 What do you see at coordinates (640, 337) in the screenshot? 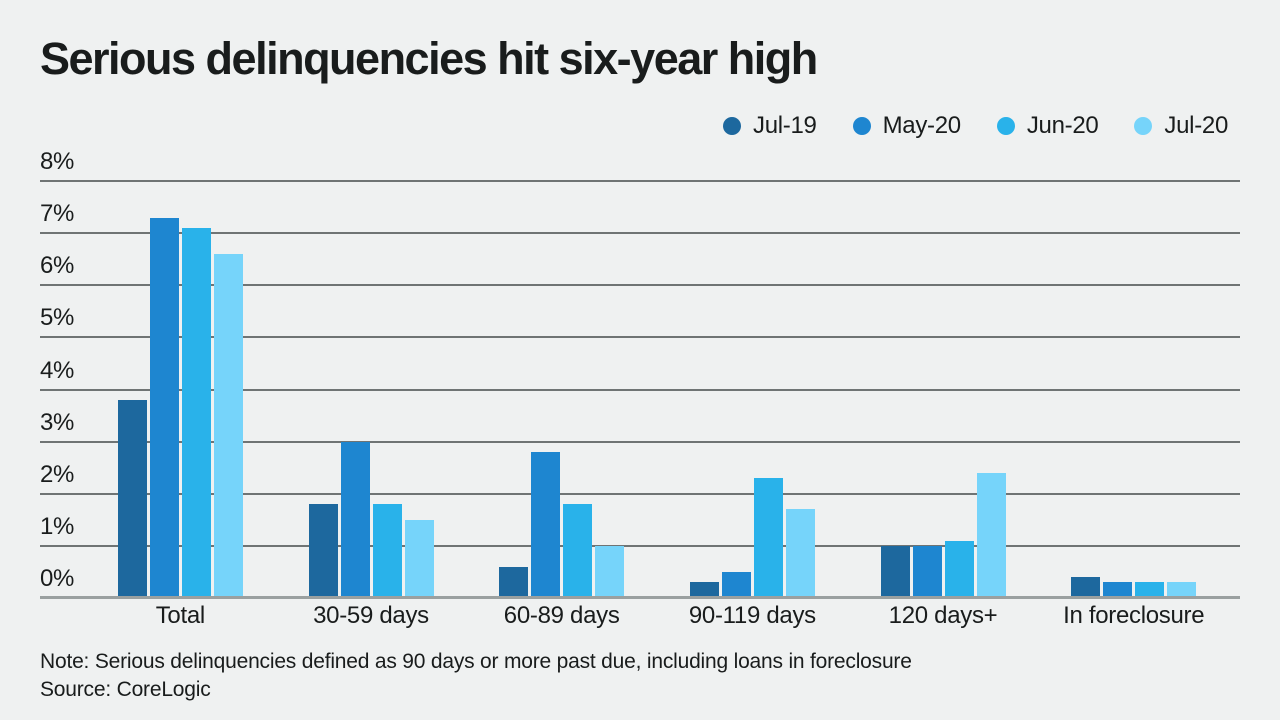
I see `gridline-5pct` at bounding box center [640, 337].